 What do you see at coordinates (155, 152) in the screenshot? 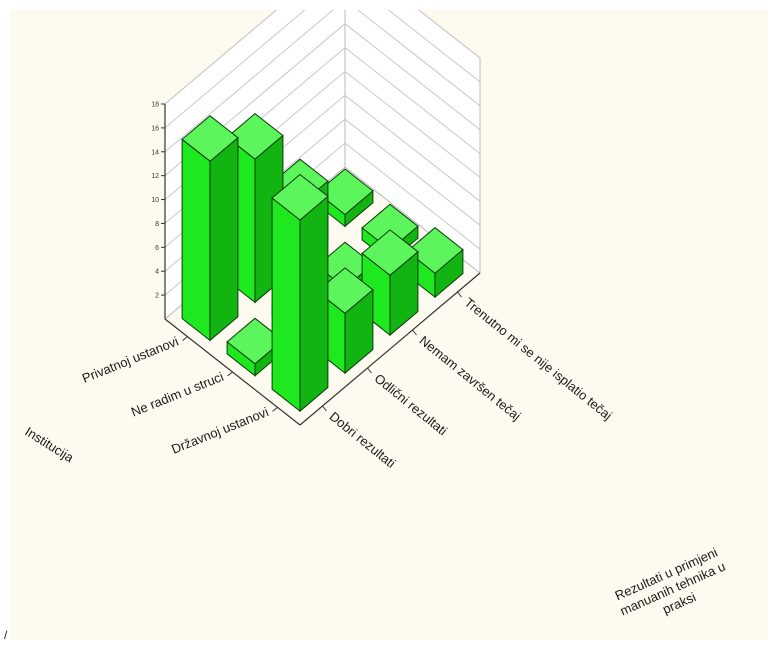
I see `z-tick-label: 14` at bounding box center [155, 152].